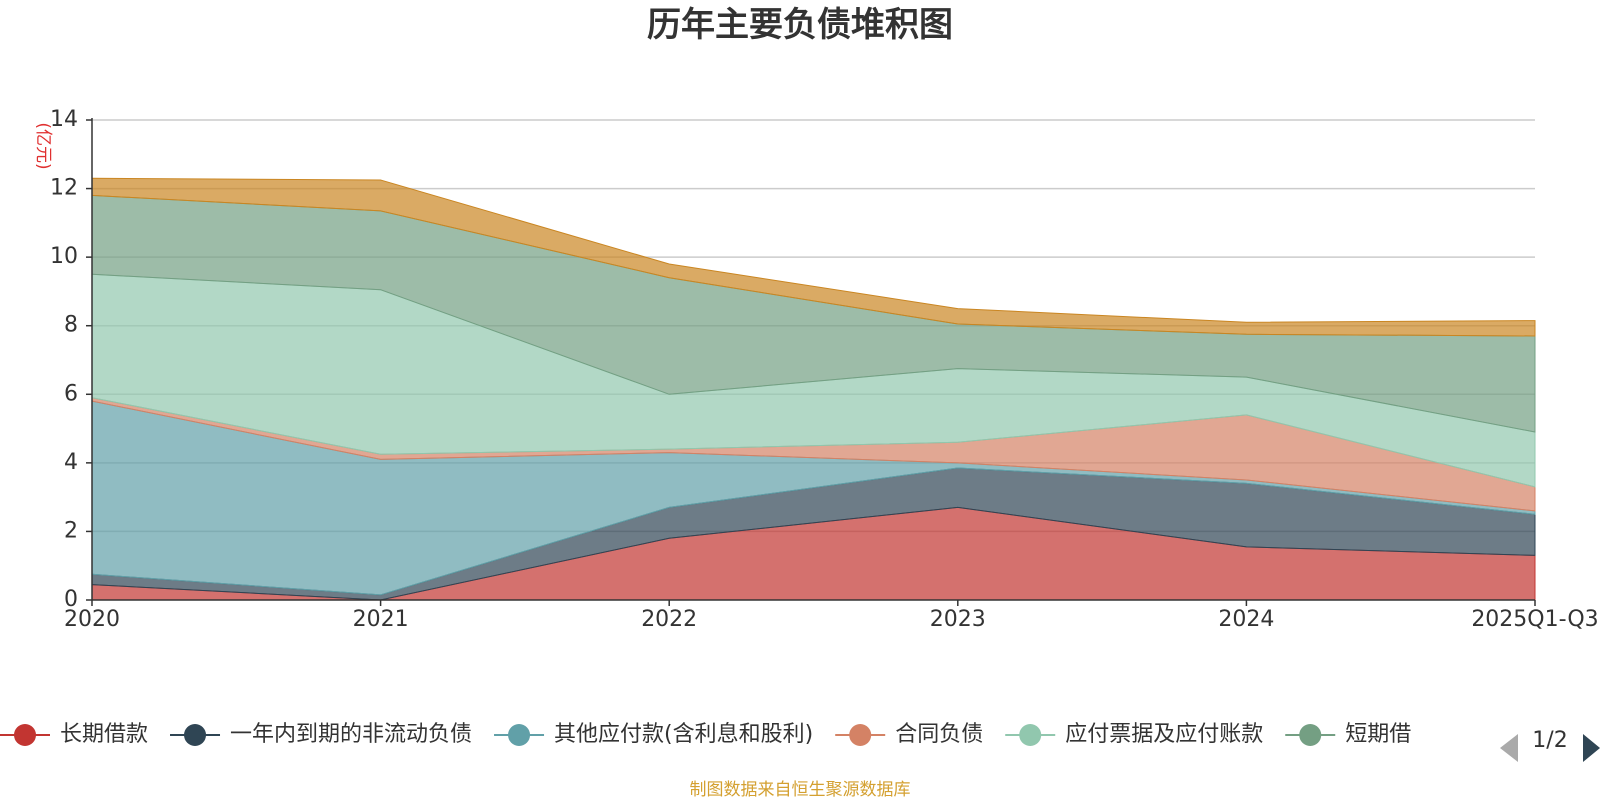 The height and width of the screenshot is (800, 1600). I want to click on legend-item: 一年内到期的非流动负债, so click(321, 734).